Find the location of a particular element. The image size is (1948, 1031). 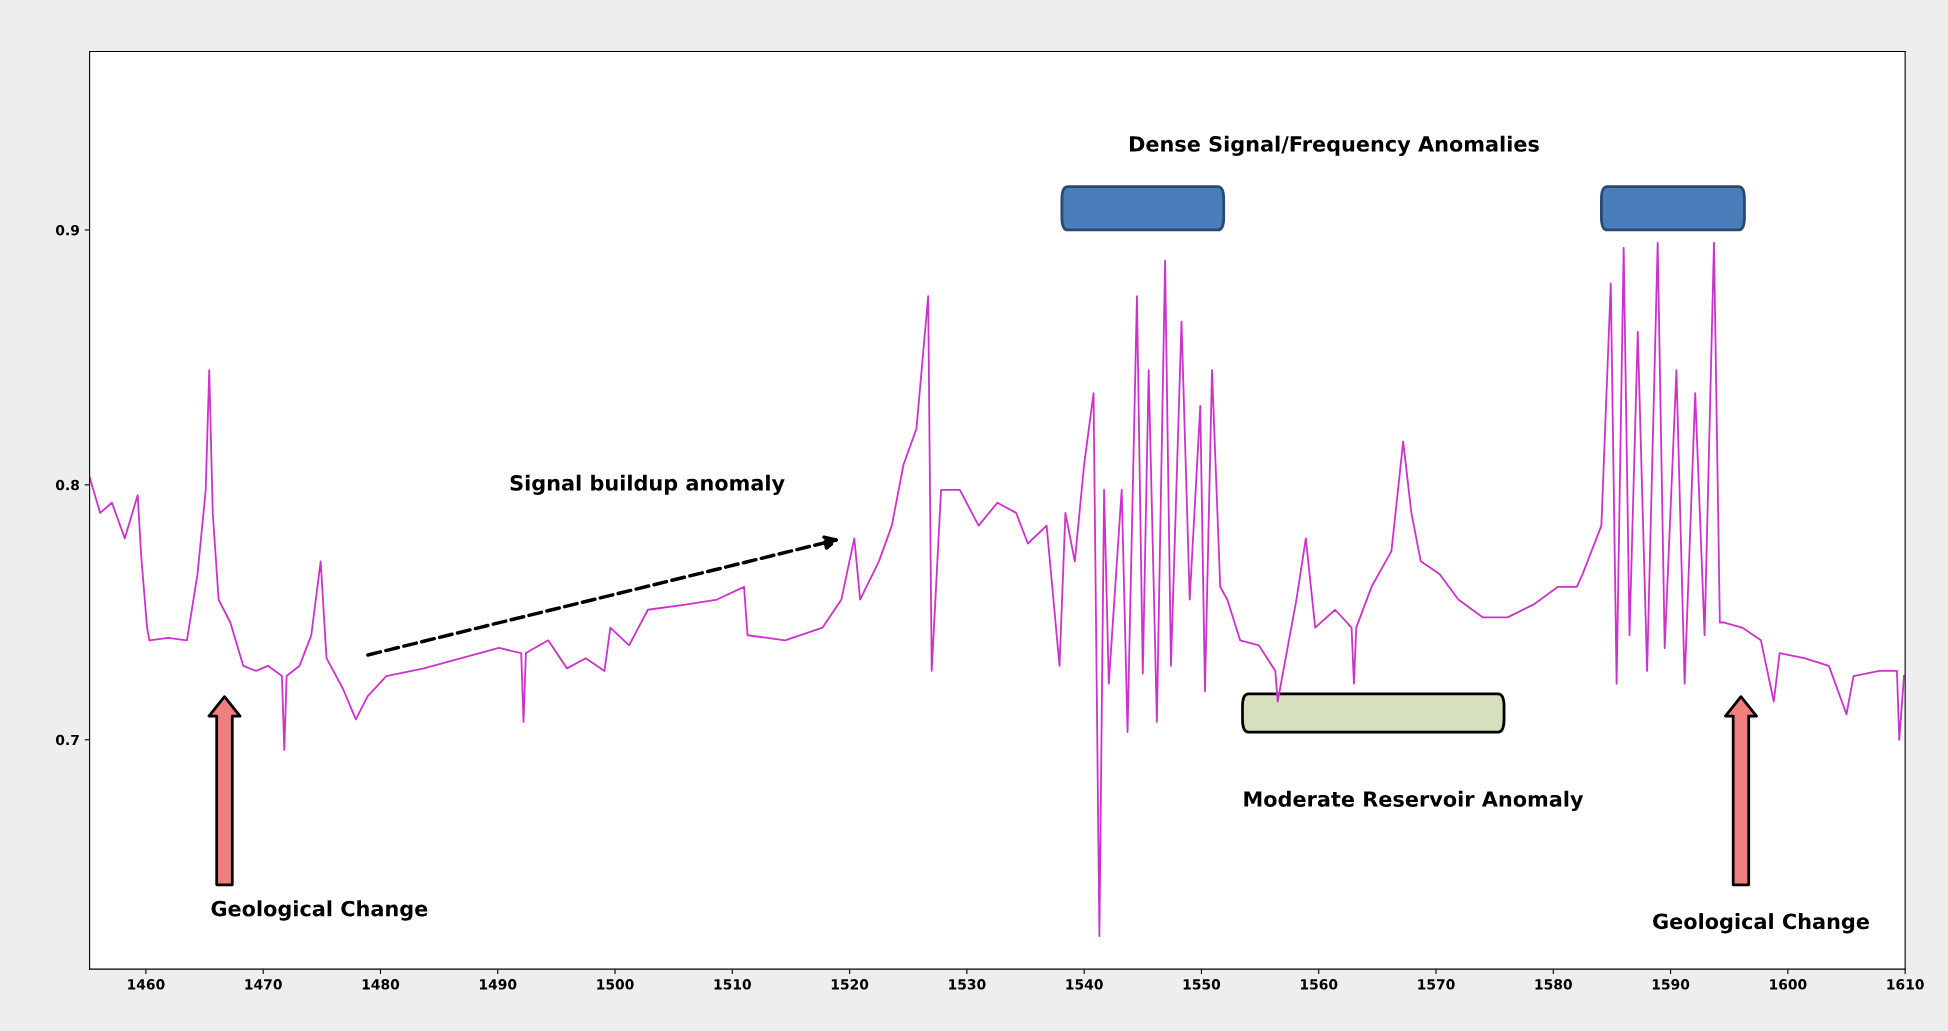

x-tick-label: 1530 is located at coordinates (967, 984).